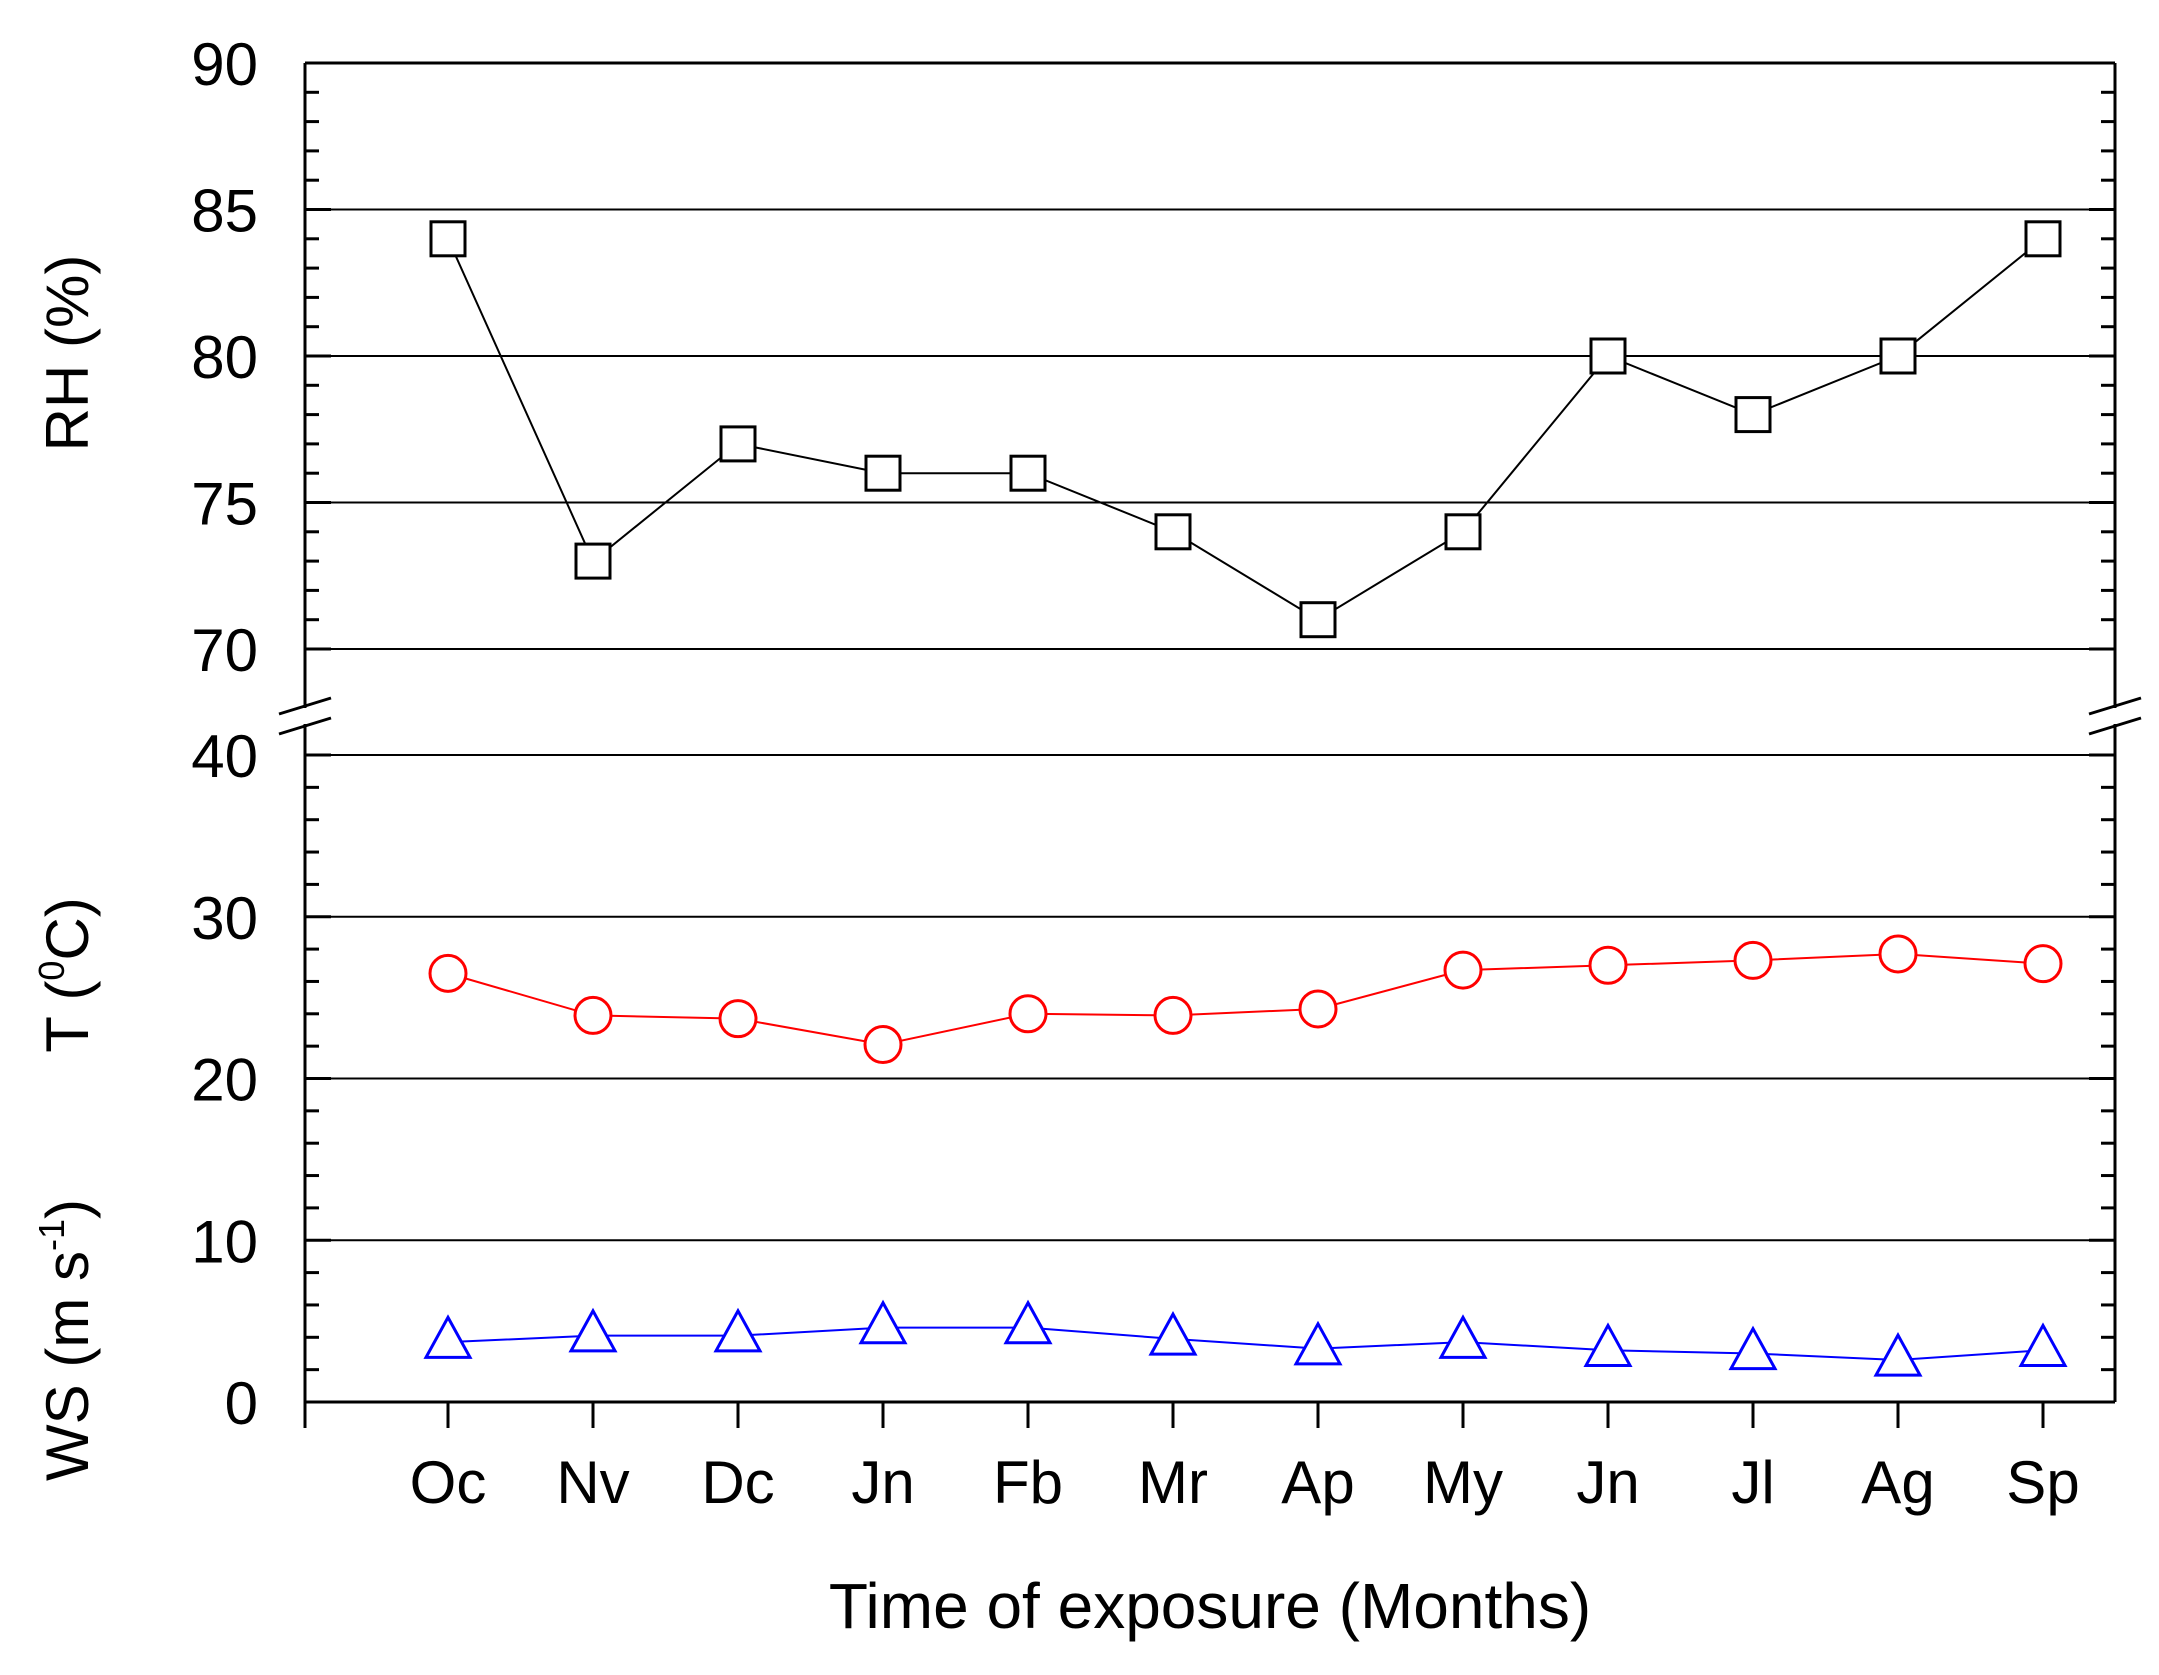  What do you see at coordinates (448, 1482) in the screenshot?
I see `x-tick-label-0: Oc` at bounding box center [448, 1482].